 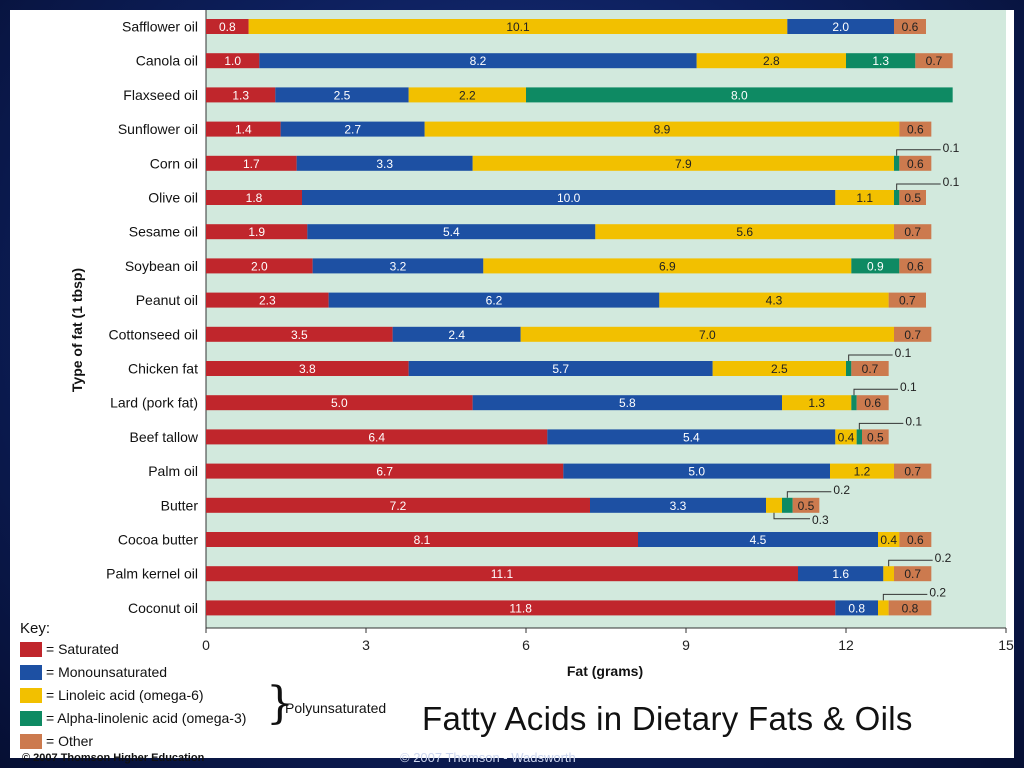 I want to click on bar-value-saturated: 3.5, so click(x=299, y=335).